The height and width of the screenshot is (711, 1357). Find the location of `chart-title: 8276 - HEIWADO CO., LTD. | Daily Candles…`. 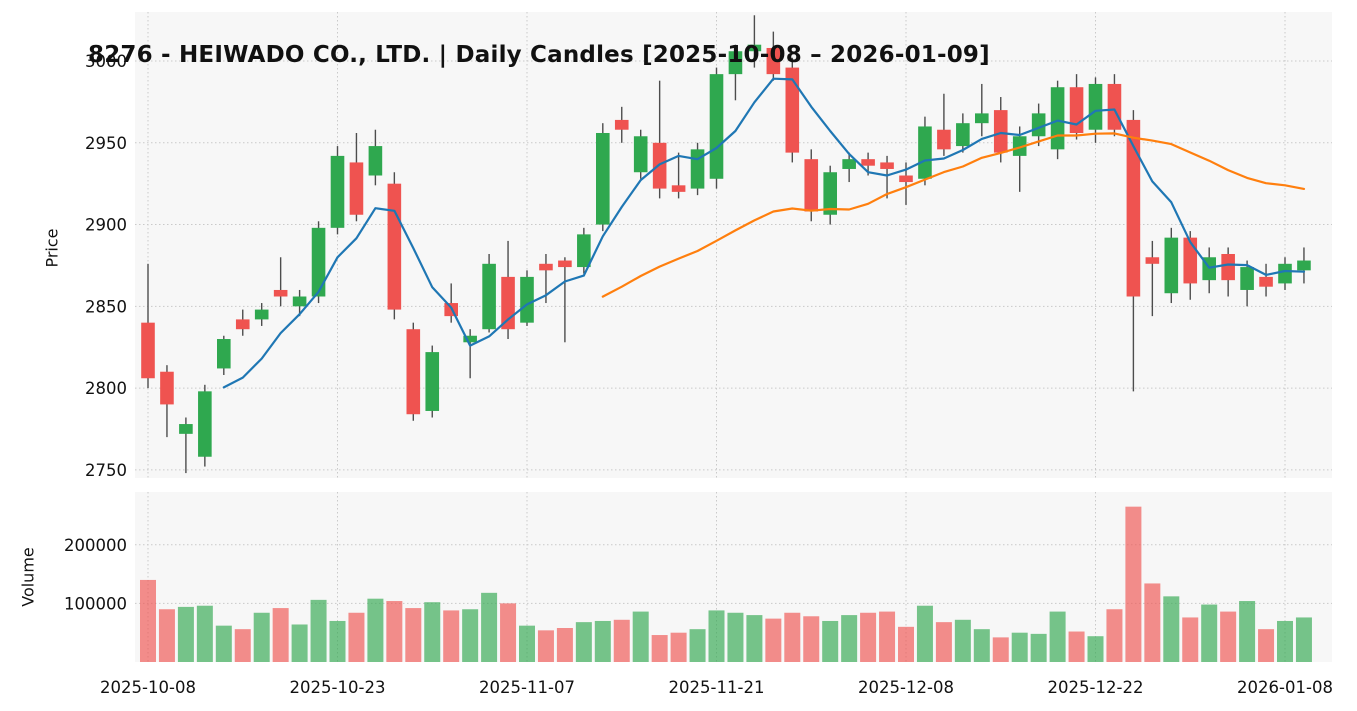

chart-title: 8276 - HEIWADO CO., LTD. | Daily Candles… is located at coordinates (539, 55).